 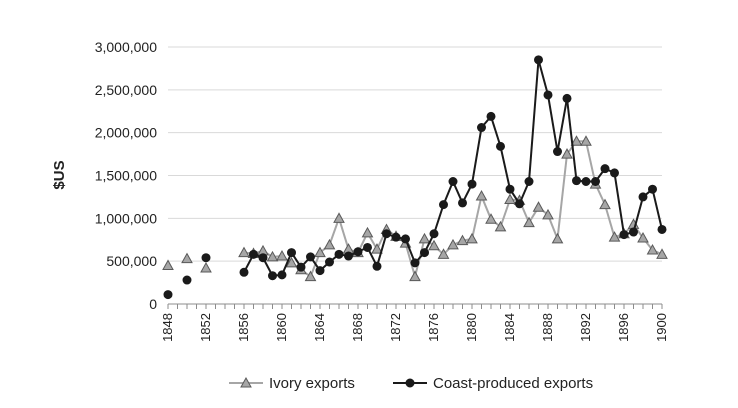 I want to click on x-tick-label: 1900, so click(x=661, y=327).